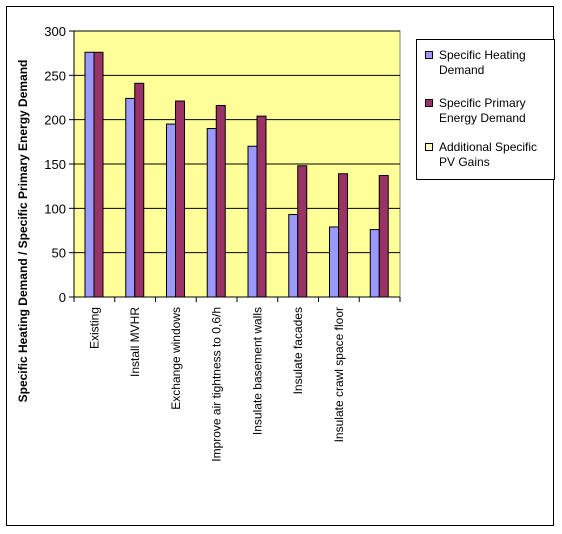  I want to click on y-tick-label: 100, so click(55, 208).